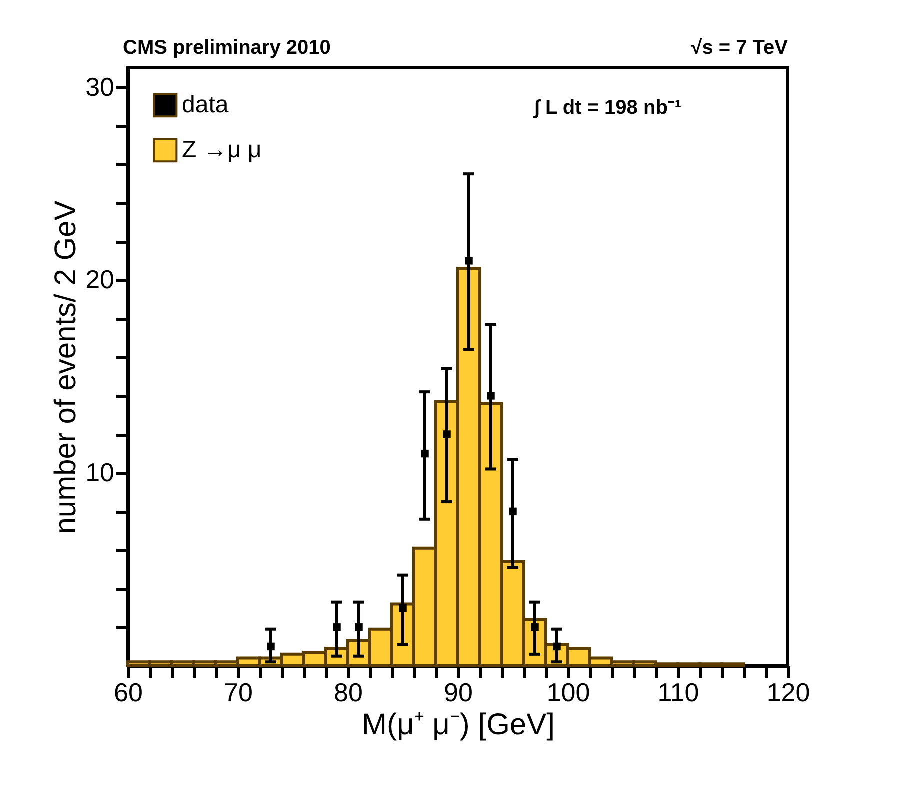 This screenshot has height=788, width=920. What do you see at coordinates (348, 693) in the screenshot?
I see `x-tick-label: 80` at bounding box center [348, 693].